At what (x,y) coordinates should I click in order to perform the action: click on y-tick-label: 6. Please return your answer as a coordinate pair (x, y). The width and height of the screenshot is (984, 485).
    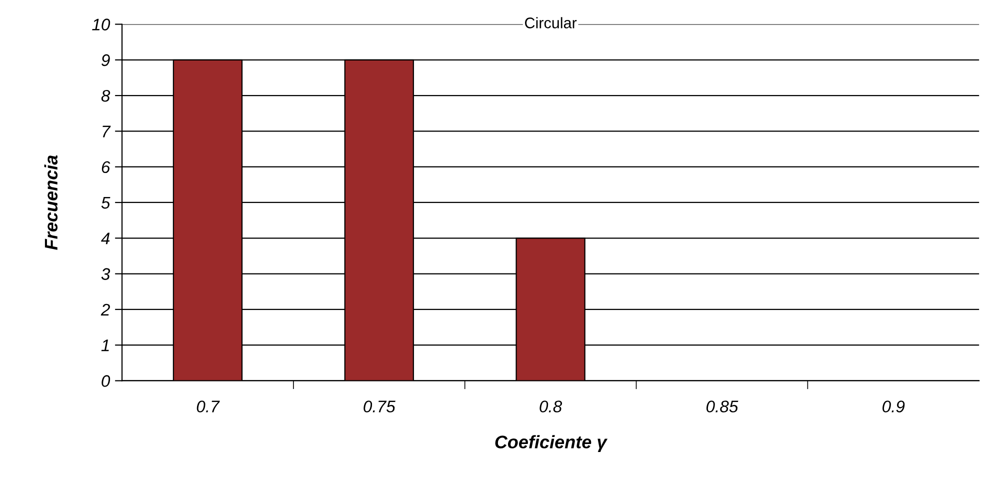
    Looking at the image, I should click on (106, 167).